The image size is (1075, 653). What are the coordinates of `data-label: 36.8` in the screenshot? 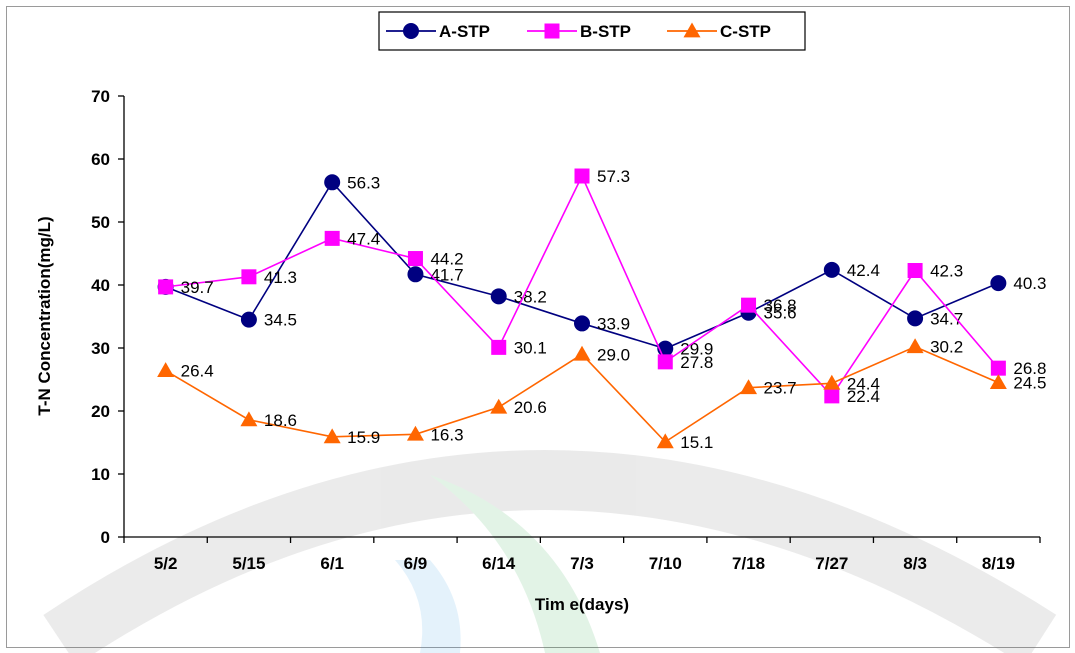 It's located at (780, 305).